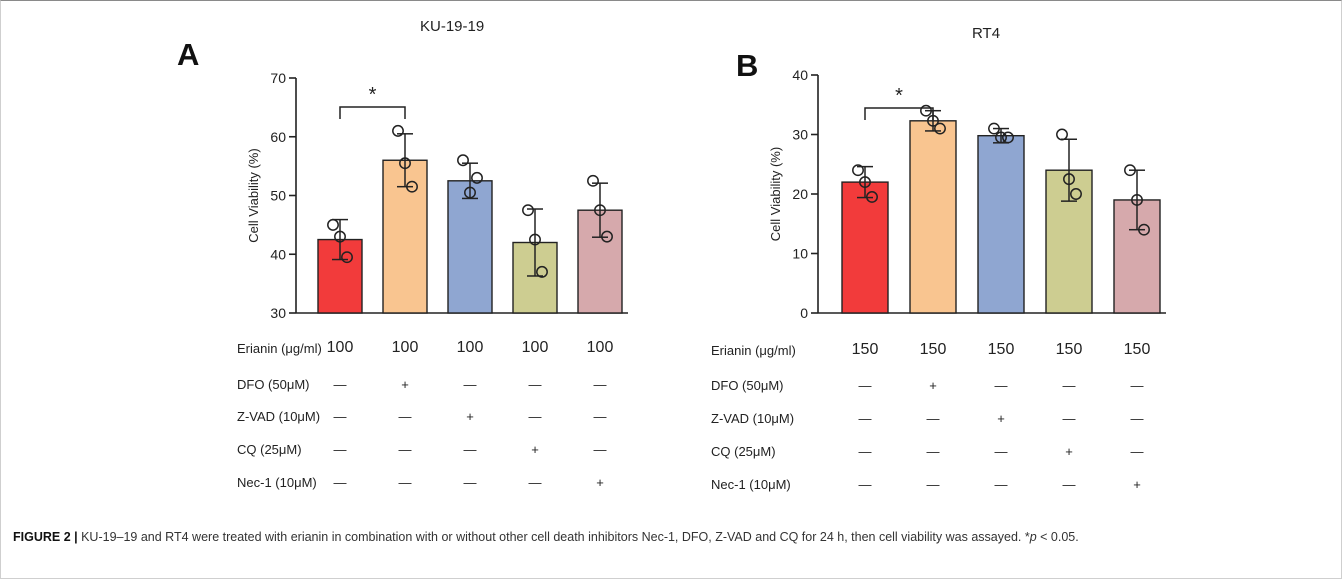 The width and height of the screenshot is (1342, 579). Describe the element at coordinates (278, 137) in the screenshot. I see `y-tick-label: 60` at that location.